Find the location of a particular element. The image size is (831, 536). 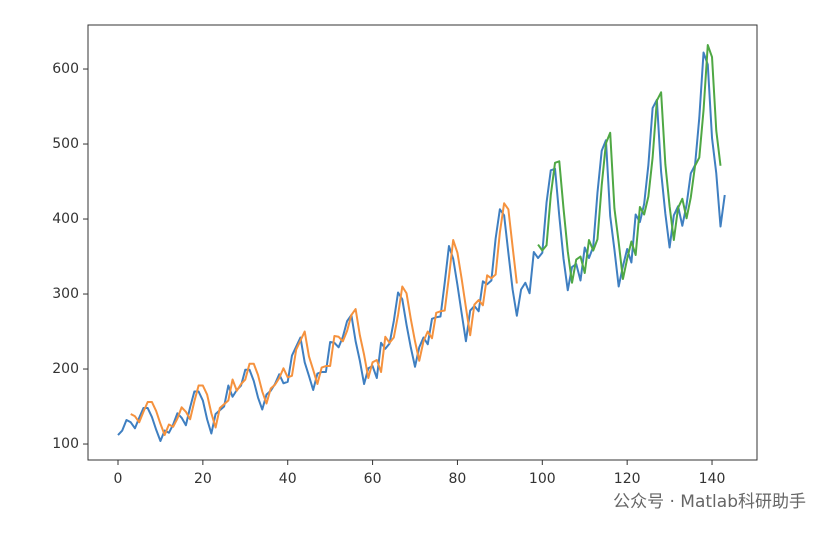

x-tick-label: 60 is located at coordinates (373, 479).